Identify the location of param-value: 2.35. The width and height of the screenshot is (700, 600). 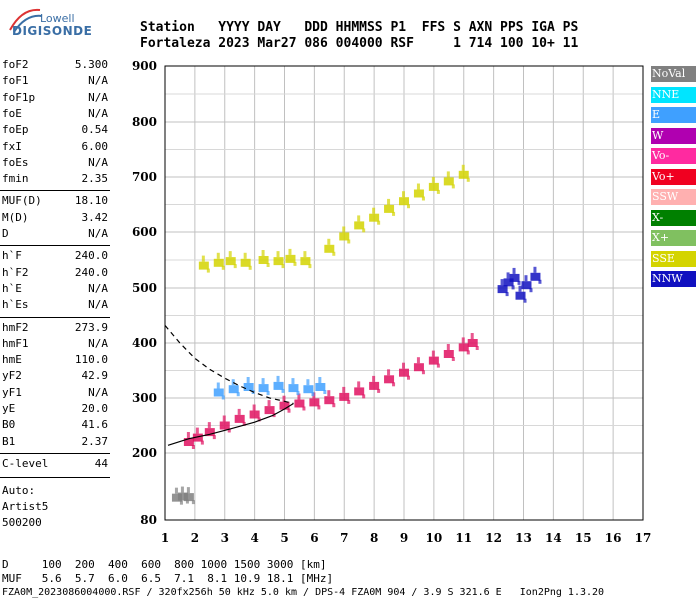
(95, 179).